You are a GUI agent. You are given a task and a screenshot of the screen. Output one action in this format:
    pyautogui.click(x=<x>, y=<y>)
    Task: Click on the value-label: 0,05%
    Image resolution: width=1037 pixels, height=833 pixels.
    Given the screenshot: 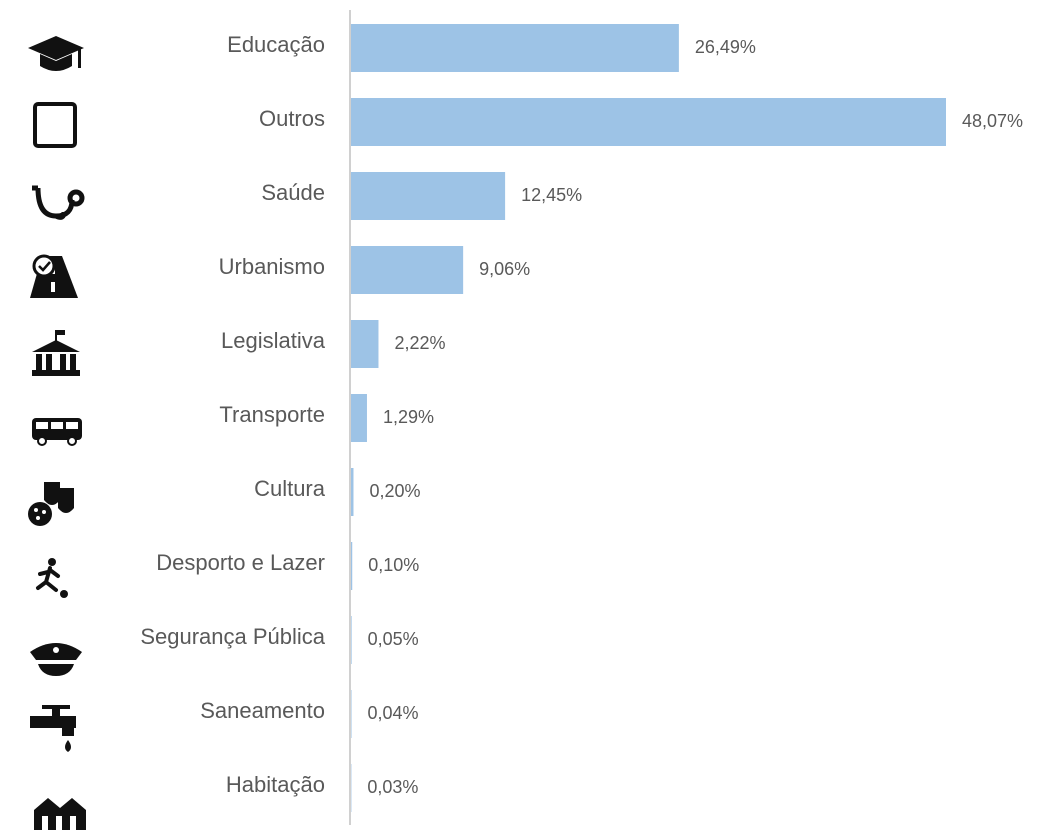 What is the action you would take?
    pyautogui.click(x=393, y=639)
    